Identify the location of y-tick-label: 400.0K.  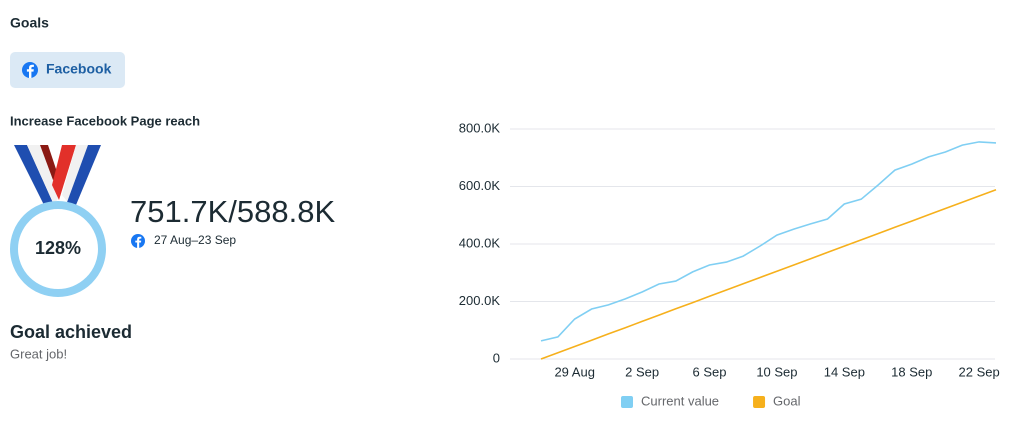
(480, 242).